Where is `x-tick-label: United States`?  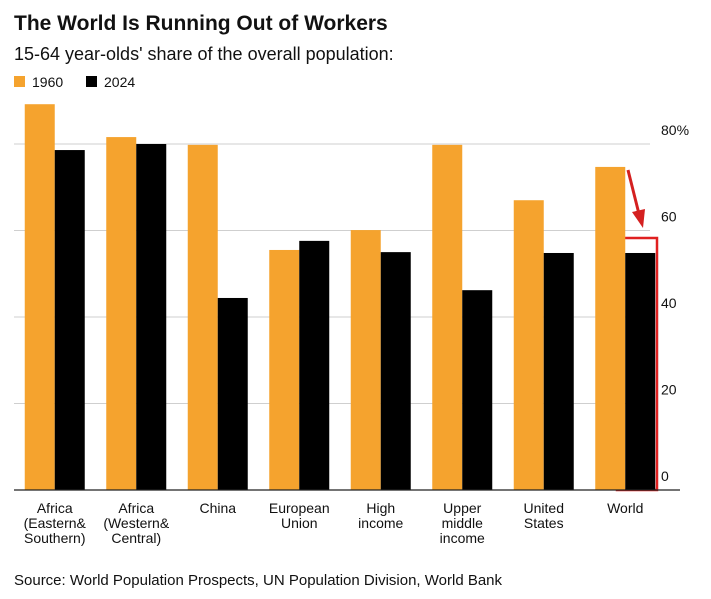
x-tick-label: United States is located at coordinates (543, 515).